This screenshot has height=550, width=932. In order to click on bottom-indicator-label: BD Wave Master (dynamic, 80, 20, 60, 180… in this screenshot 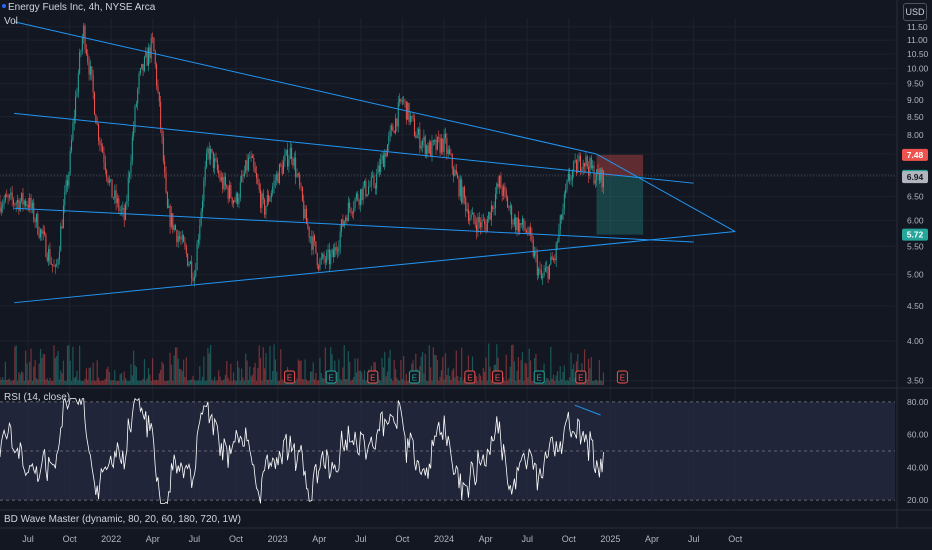, I will do `click(122, 519)`.